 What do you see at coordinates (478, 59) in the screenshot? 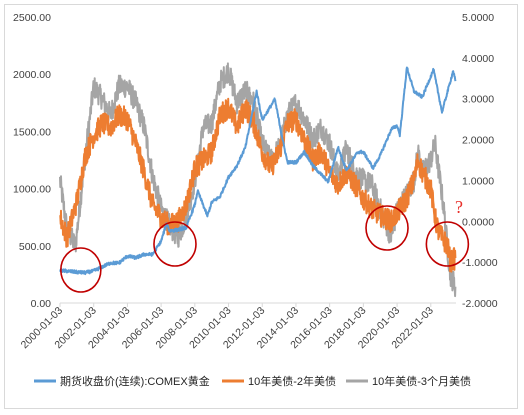
I see `right-axis-tick-label: 4.0000` at bounding box center [478, 59].